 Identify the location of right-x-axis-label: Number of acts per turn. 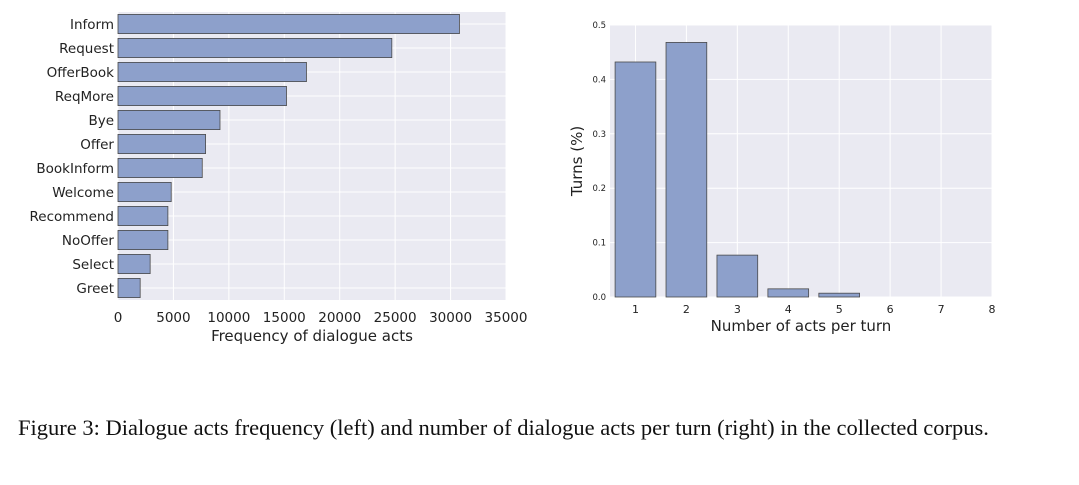
(801, 326).